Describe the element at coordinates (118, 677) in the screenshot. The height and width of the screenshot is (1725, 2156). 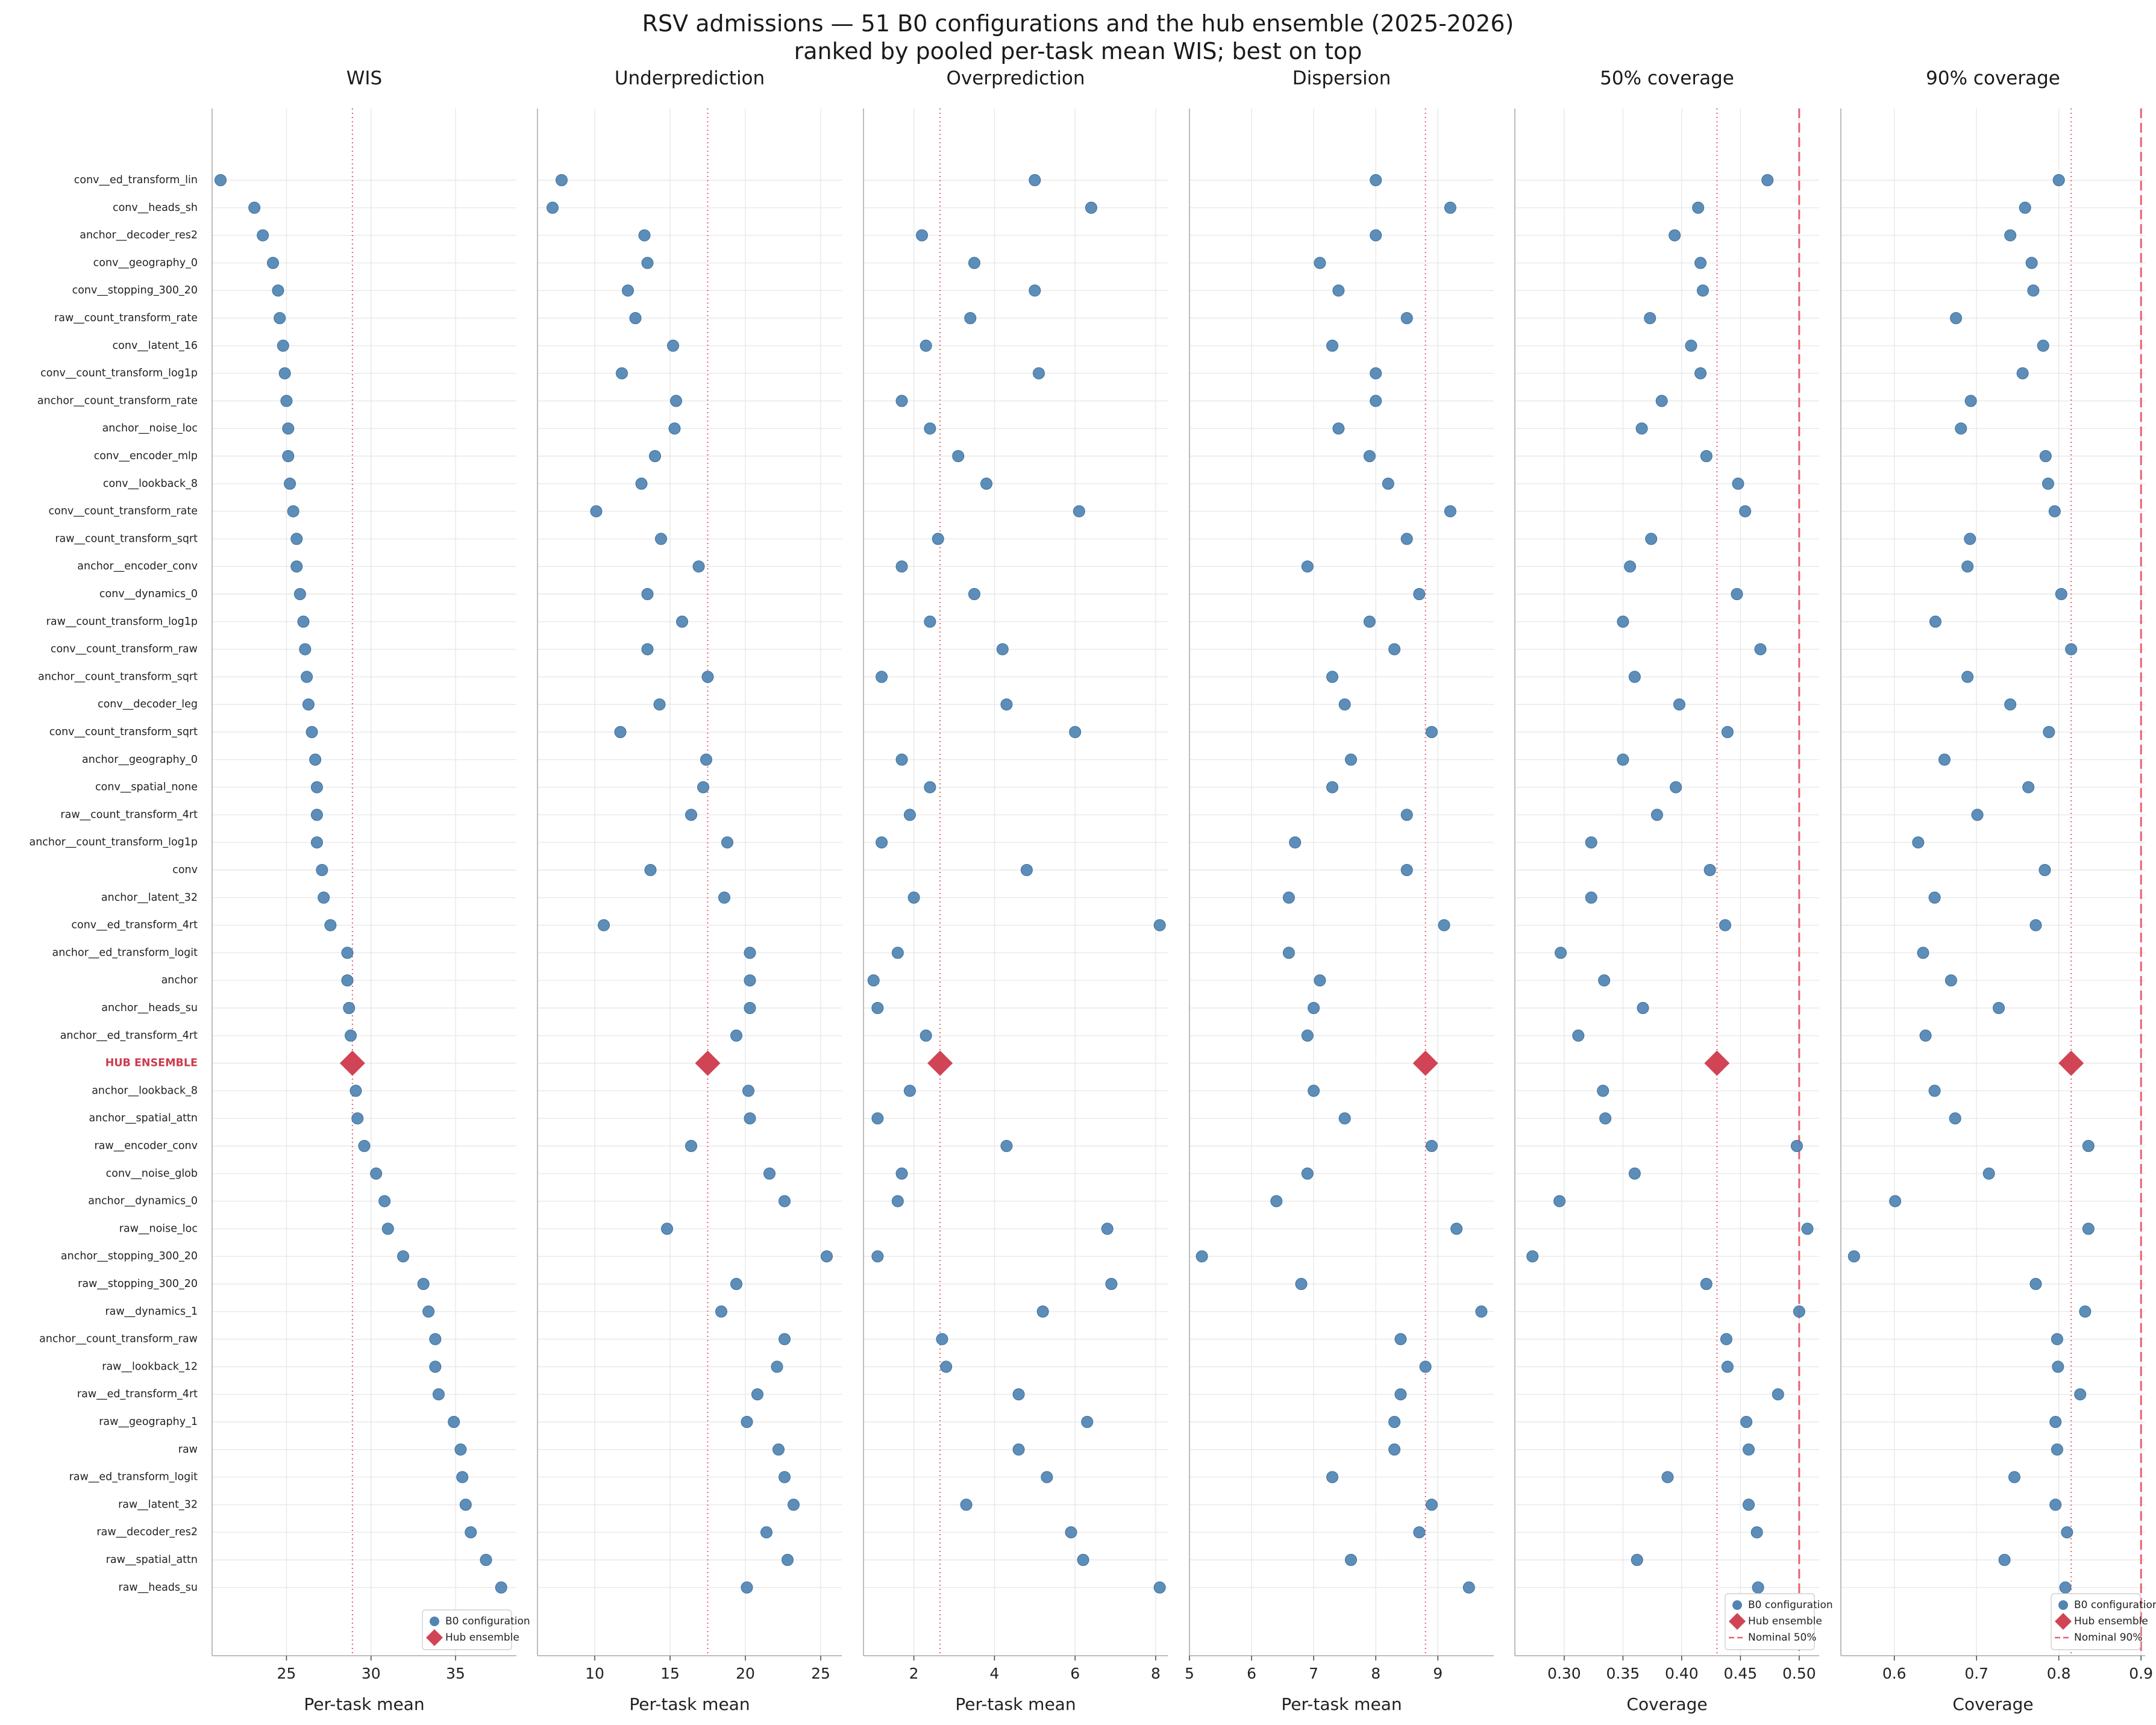
I see `row-label: anchor__count_transform_sqrt` at that location.